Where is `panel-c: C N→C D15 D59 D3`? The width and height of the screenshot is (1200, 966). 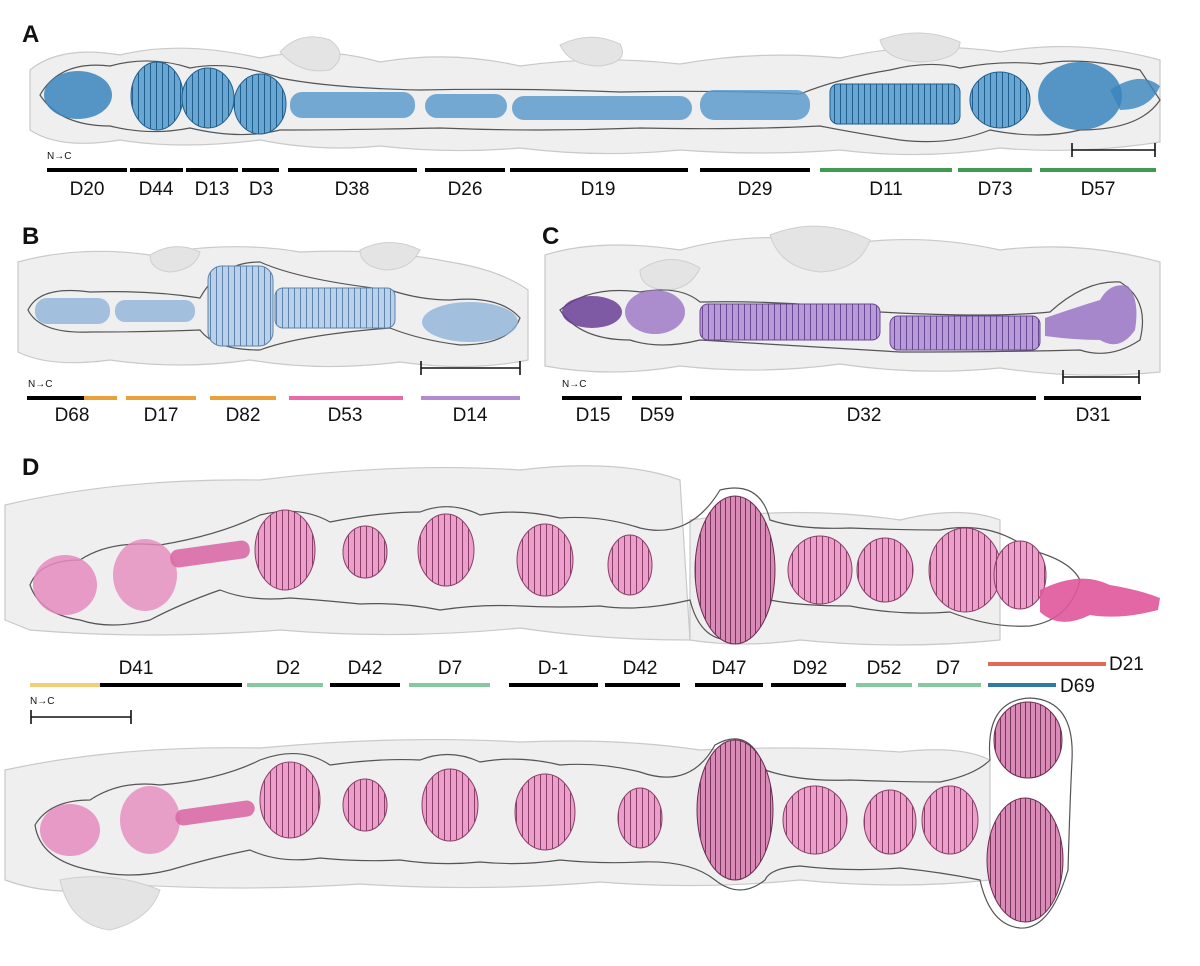 panel-c: C N→C D15 D59 D3 is located at coordinates (851, 324).